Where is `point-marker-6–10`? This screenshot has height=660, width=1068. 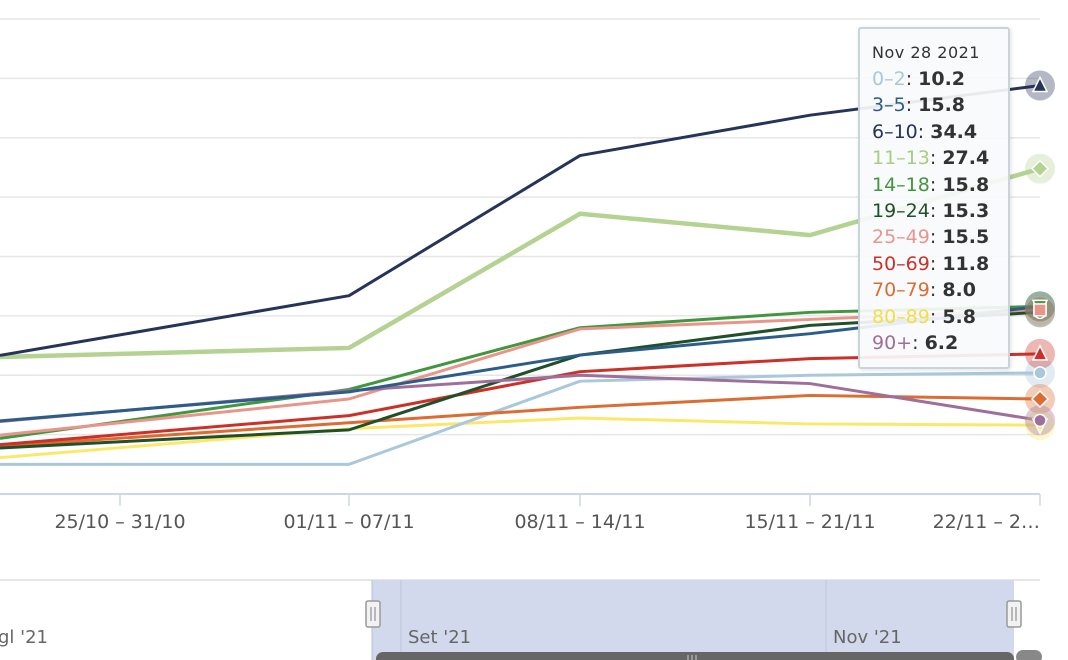 point-marker-6–10 is located at coordinates (1040, 84).